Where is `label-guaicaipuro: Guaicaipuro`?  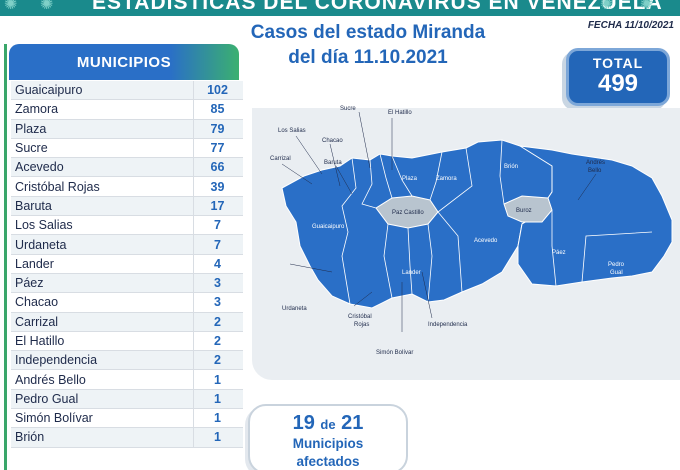
label-guaicaipuro: Guaicaipuro is located at coordinates (328, 227).